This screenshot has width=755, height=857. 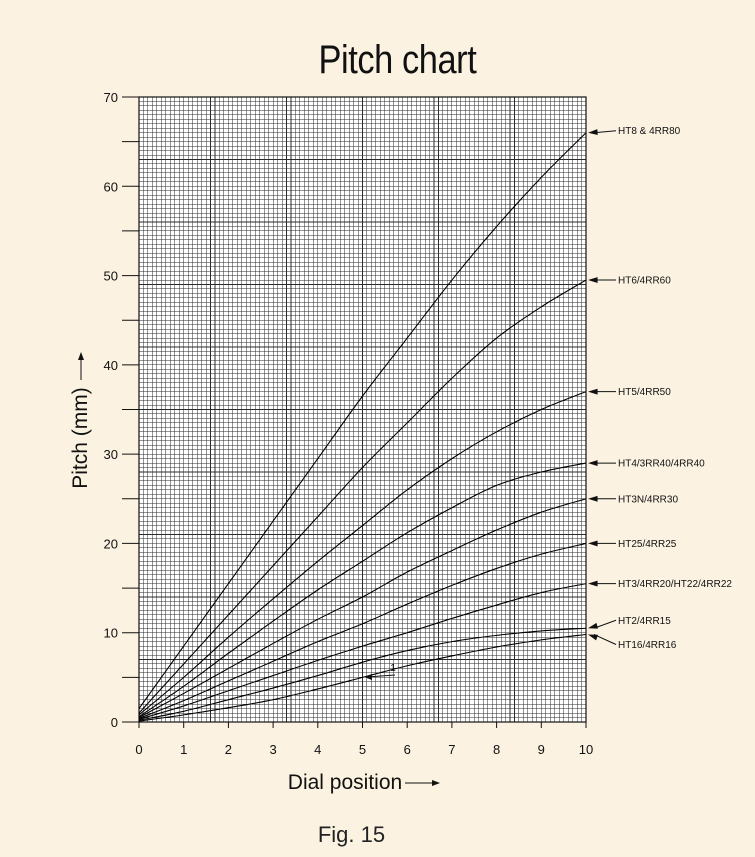 I want to click on x-tick-label: 2, so click(x=228, y=749).